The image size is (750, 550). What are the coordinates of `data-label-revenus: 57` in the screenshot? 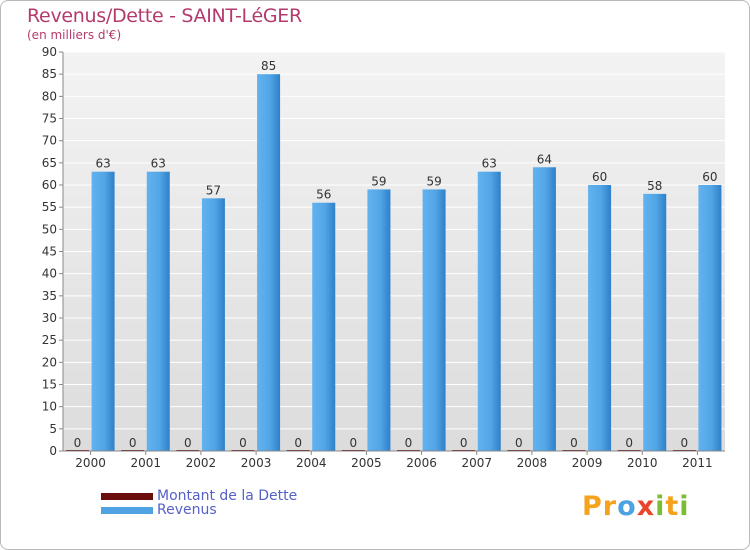 It's located at (213, 190).